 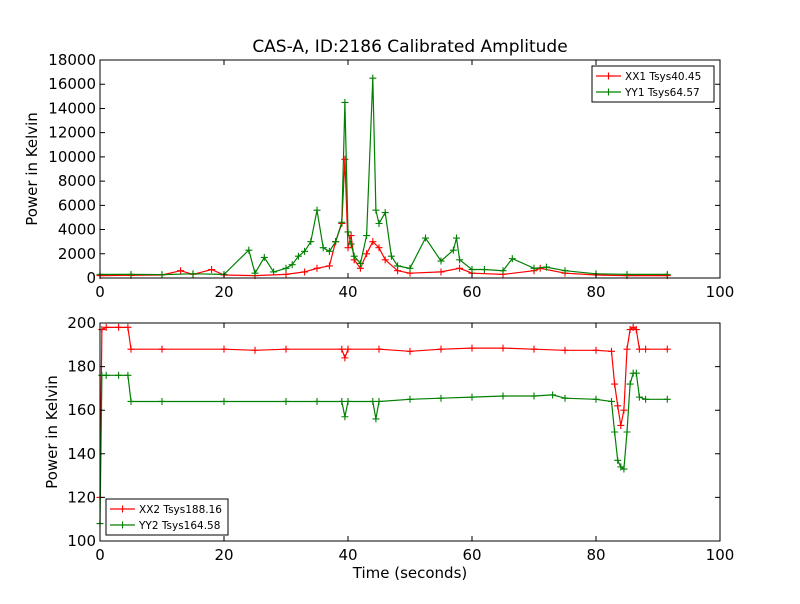 What do you see at coordinates (77, 230) in the screenshot?
I see `y-tick-label: 4000` at bounding box center [77, 230].